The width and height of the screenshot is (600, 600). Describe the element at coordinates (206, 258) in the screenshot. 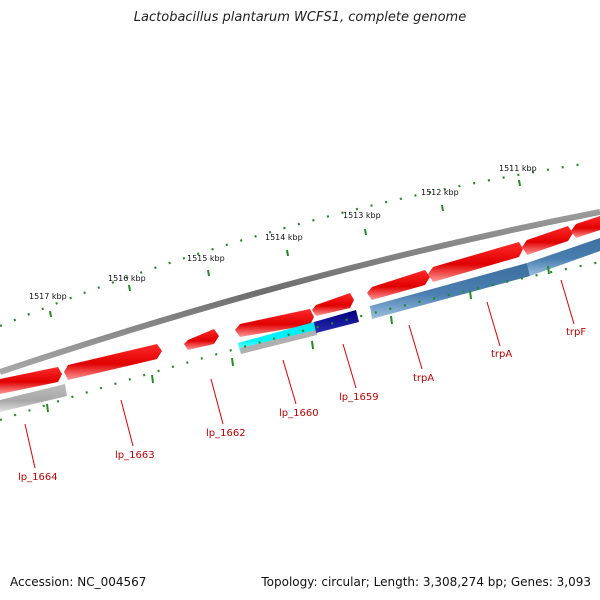

I see `kbp-label: 1515 kbp` at that location.